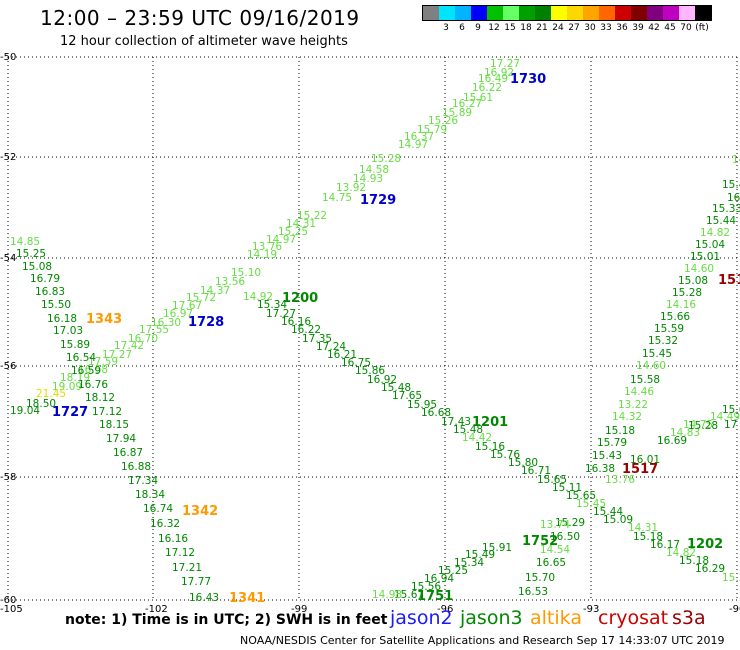  I want to click on wave-height-value: 16.79, so click(45, 279).